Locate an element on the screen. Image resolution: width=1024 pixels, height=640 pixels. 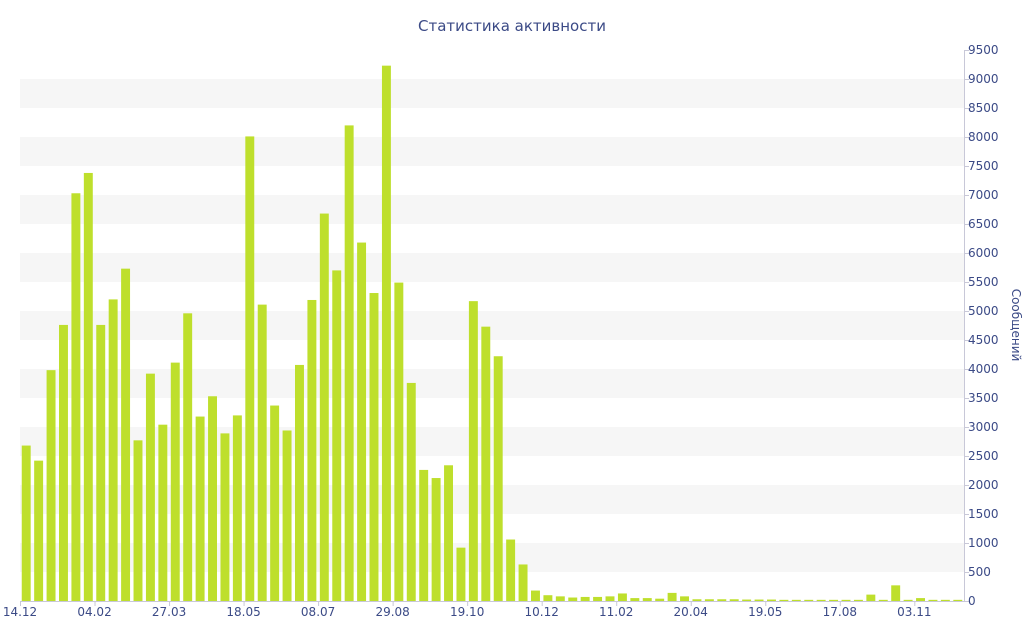
y-tick-label: 3000 is located at coordinates (983, 427).